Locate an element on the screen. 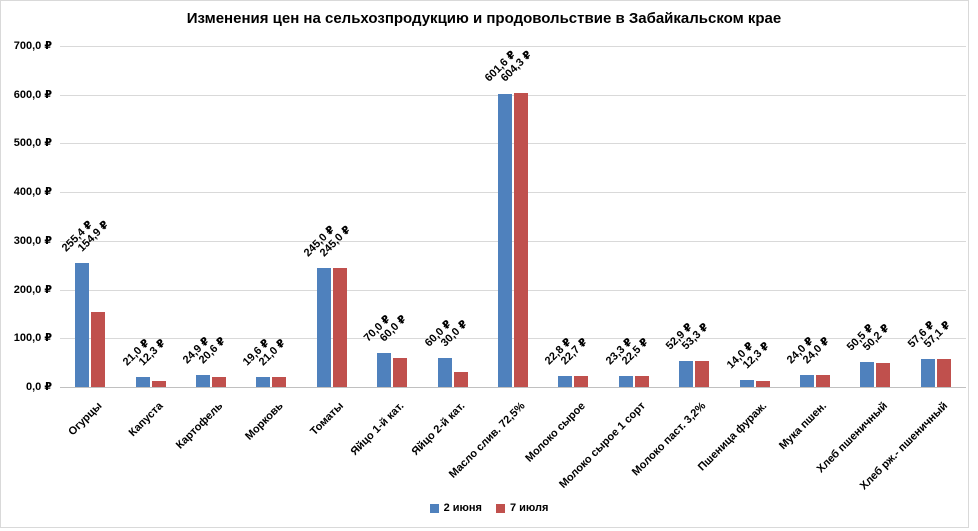 This screenshot has width=978, height=531. y-axis-tick-label: 200,0 ₽ is located at coordinates (32, 289).